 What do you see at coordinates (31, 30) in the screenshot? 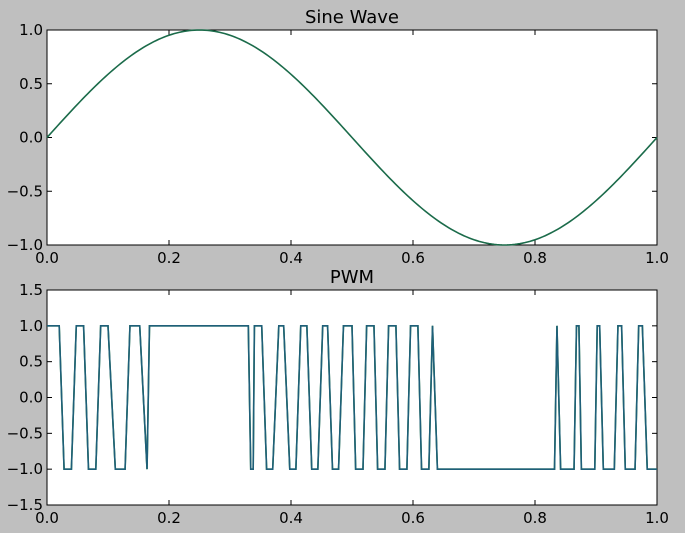
I see `sine-wave-ytick-label: 1.0` at bounding box center [31, 30].